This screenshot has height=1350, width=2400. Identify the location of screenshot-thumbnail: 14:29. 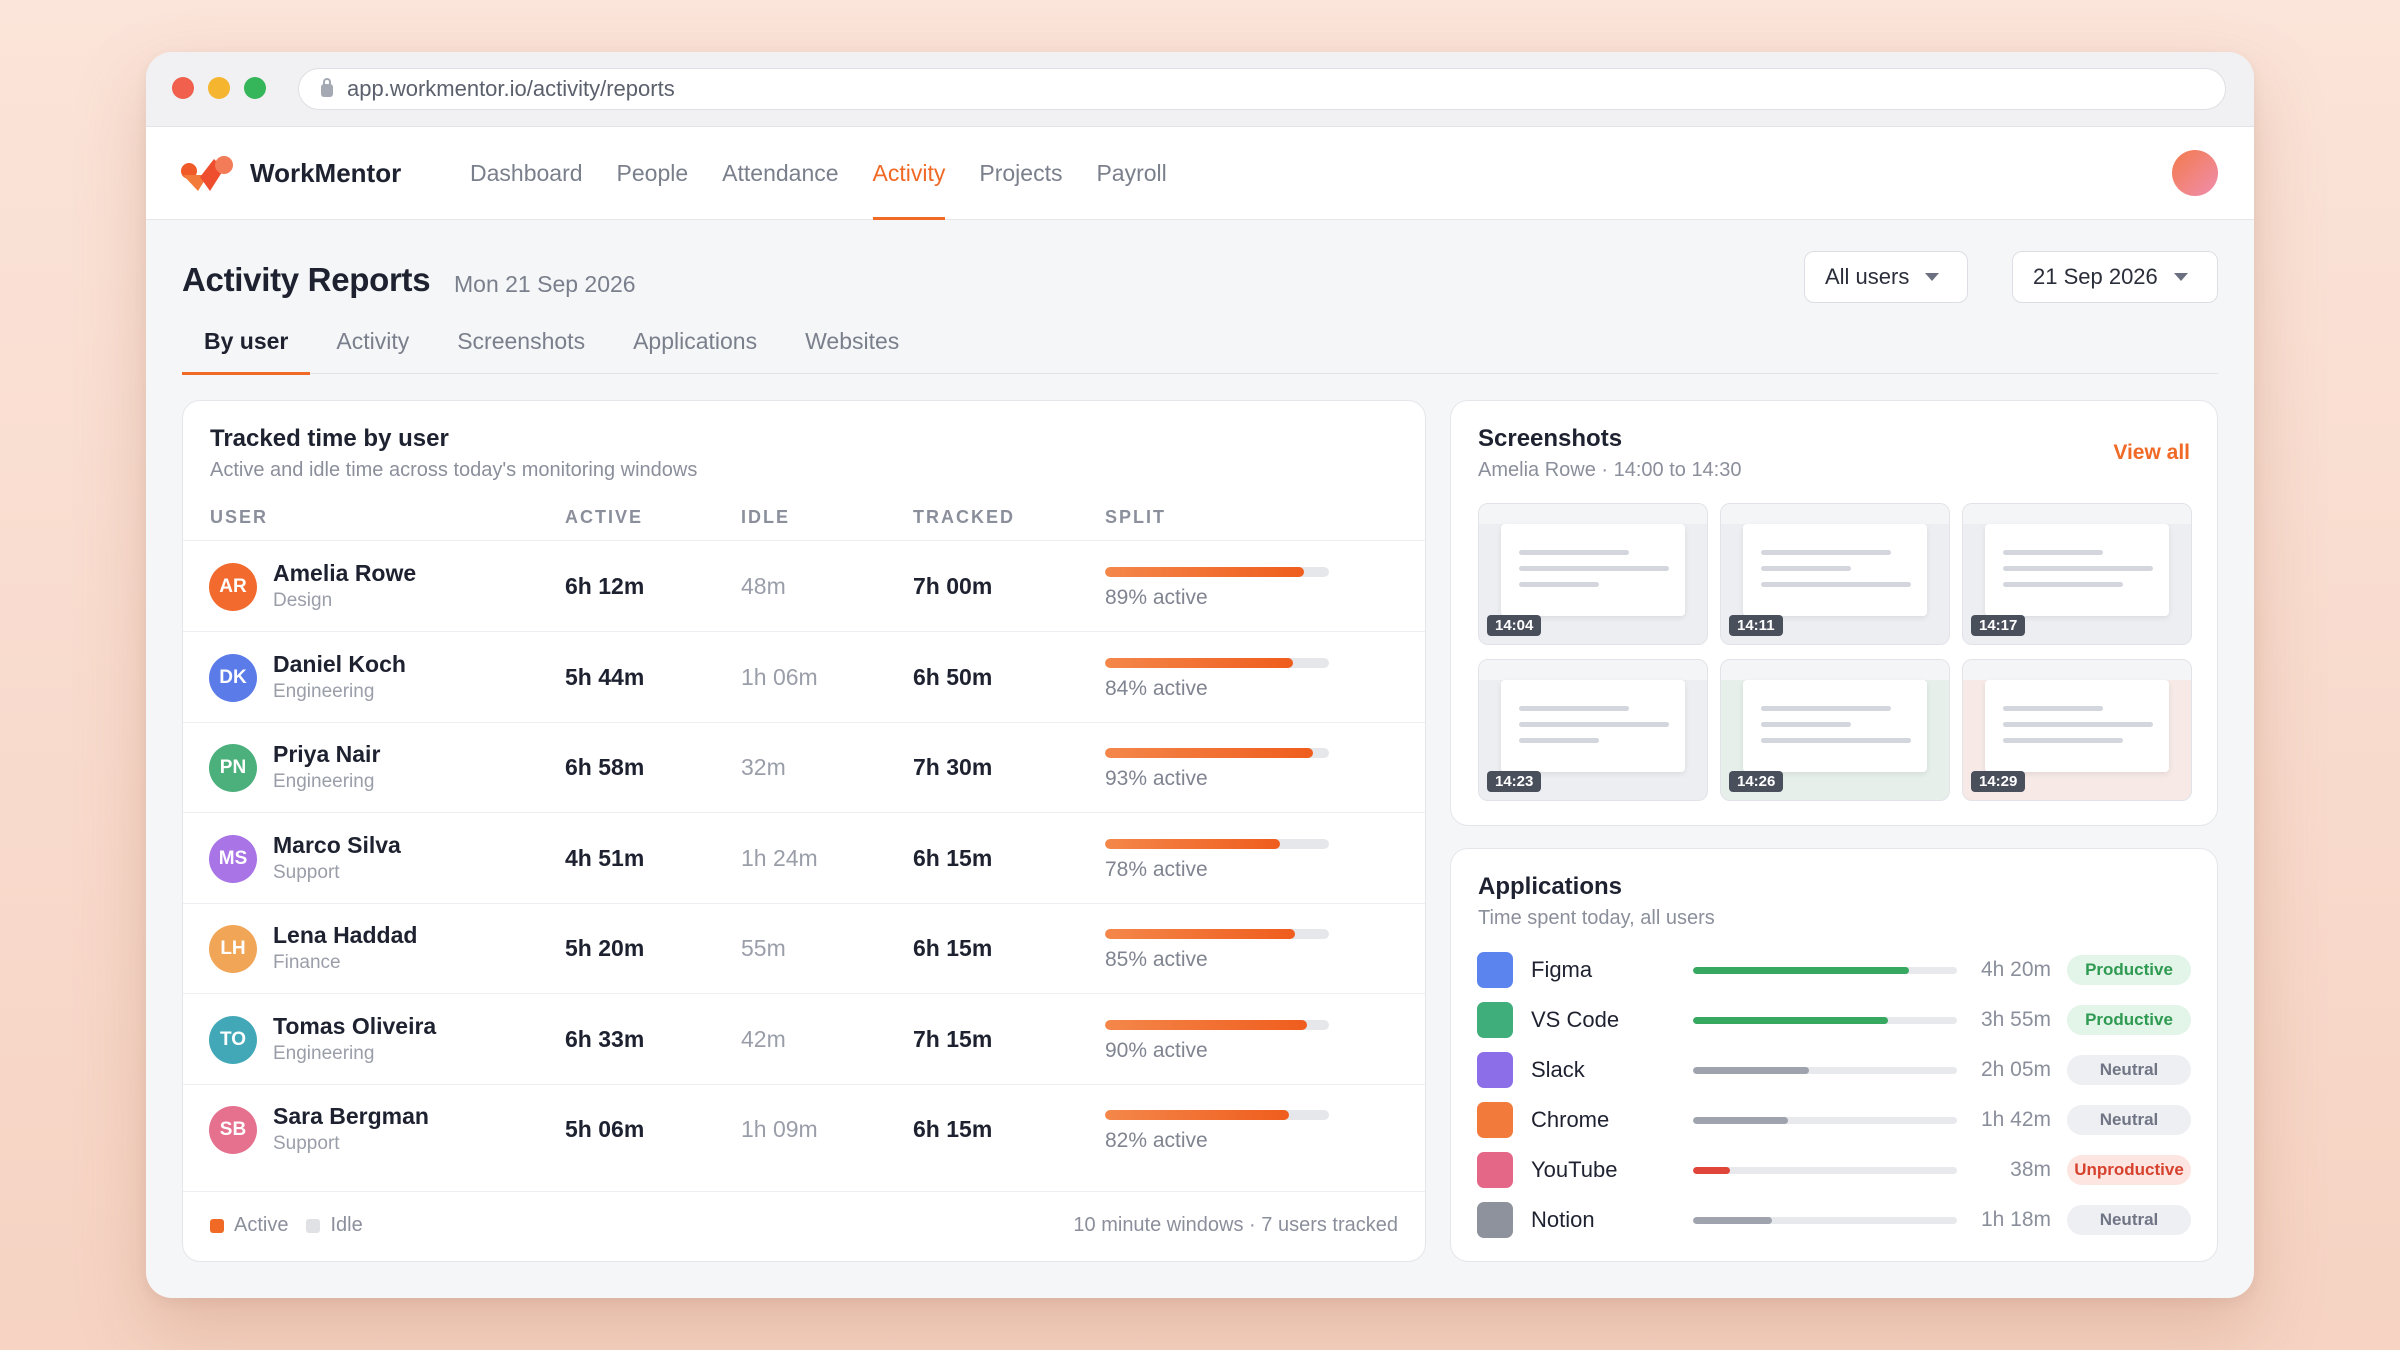
(2077, 730).